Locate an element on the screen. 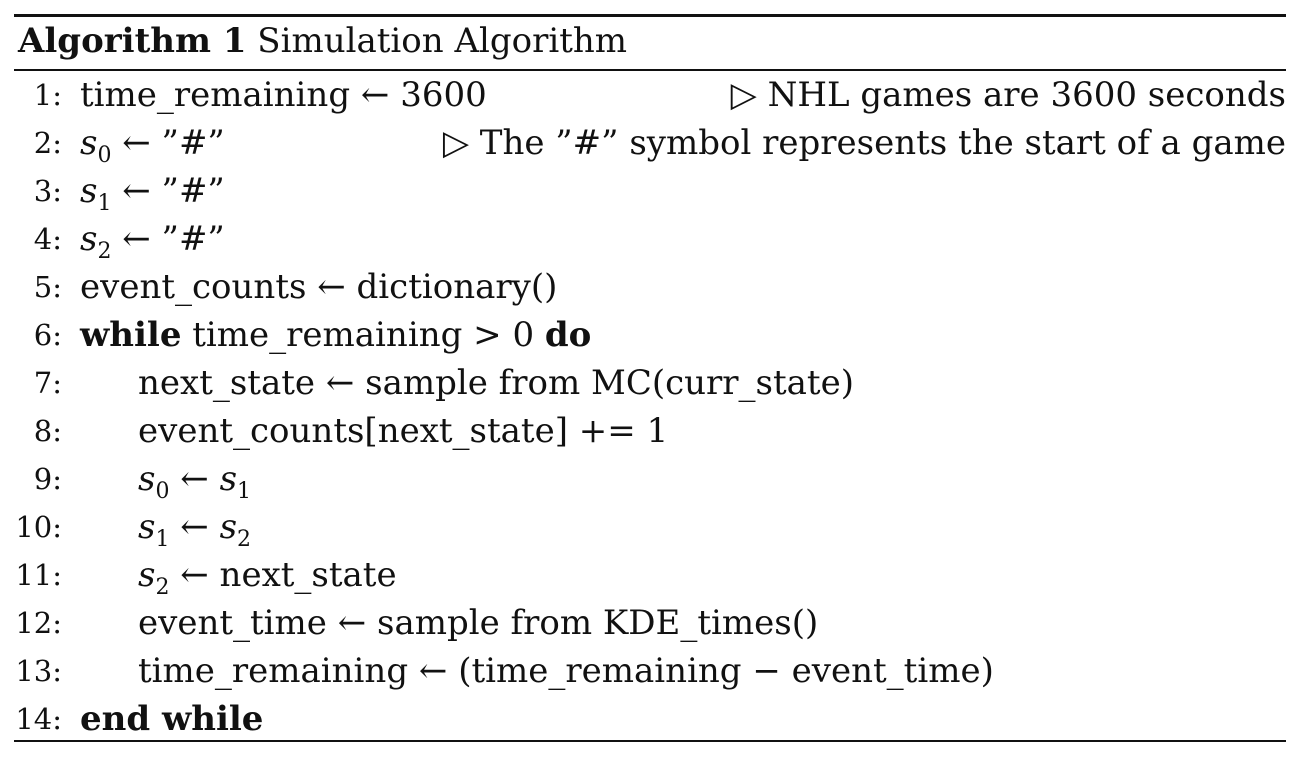 The width and height of the screenshot is (1310, 770). line-code: next_state ← sample from MC(curr_state) is located at coordinates (496, 382).